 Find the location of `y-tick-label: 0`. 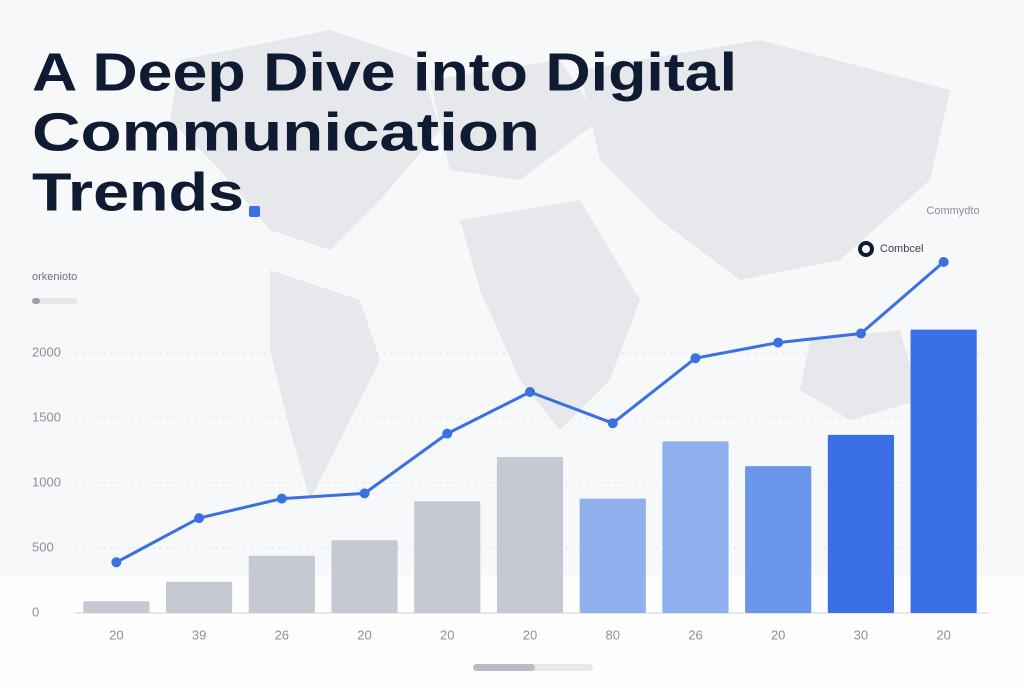

y-tick-label: 0 is located at coordinates (35, 611).